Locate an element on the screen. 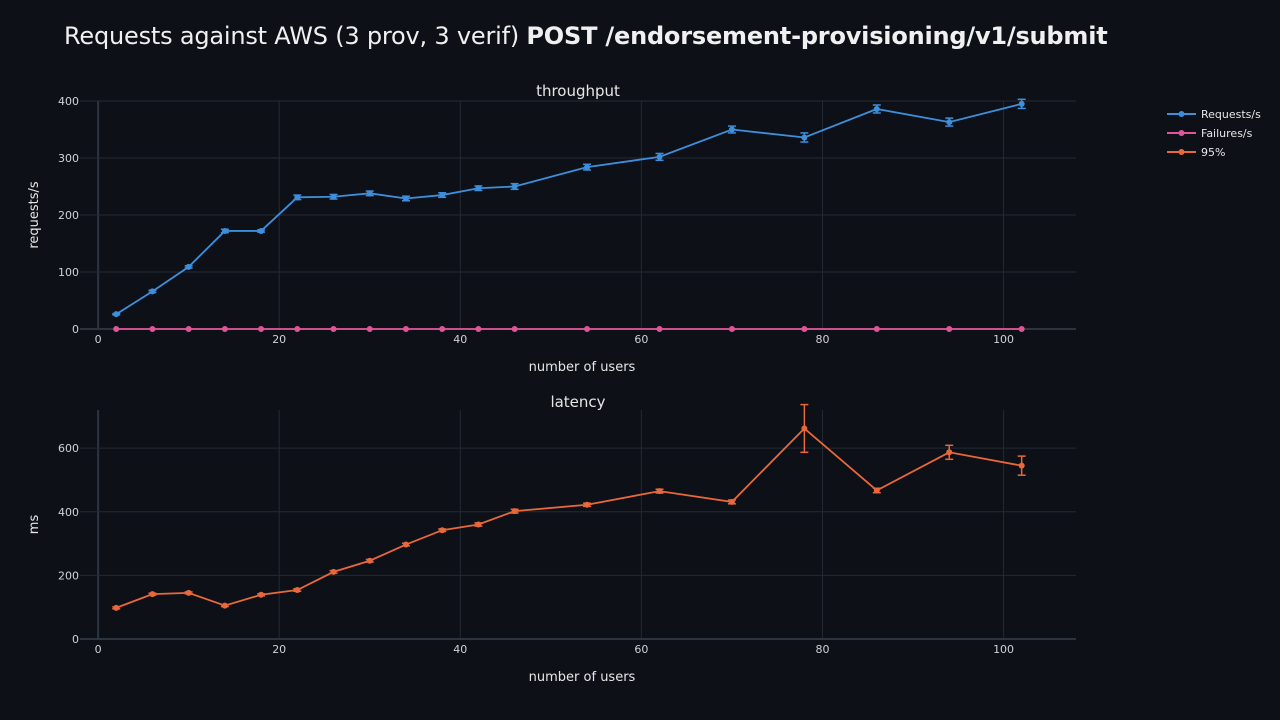 The width and height of the screenshot is (1280, 720). legend-label: Failures/s is located at coordinates (1227, 133).